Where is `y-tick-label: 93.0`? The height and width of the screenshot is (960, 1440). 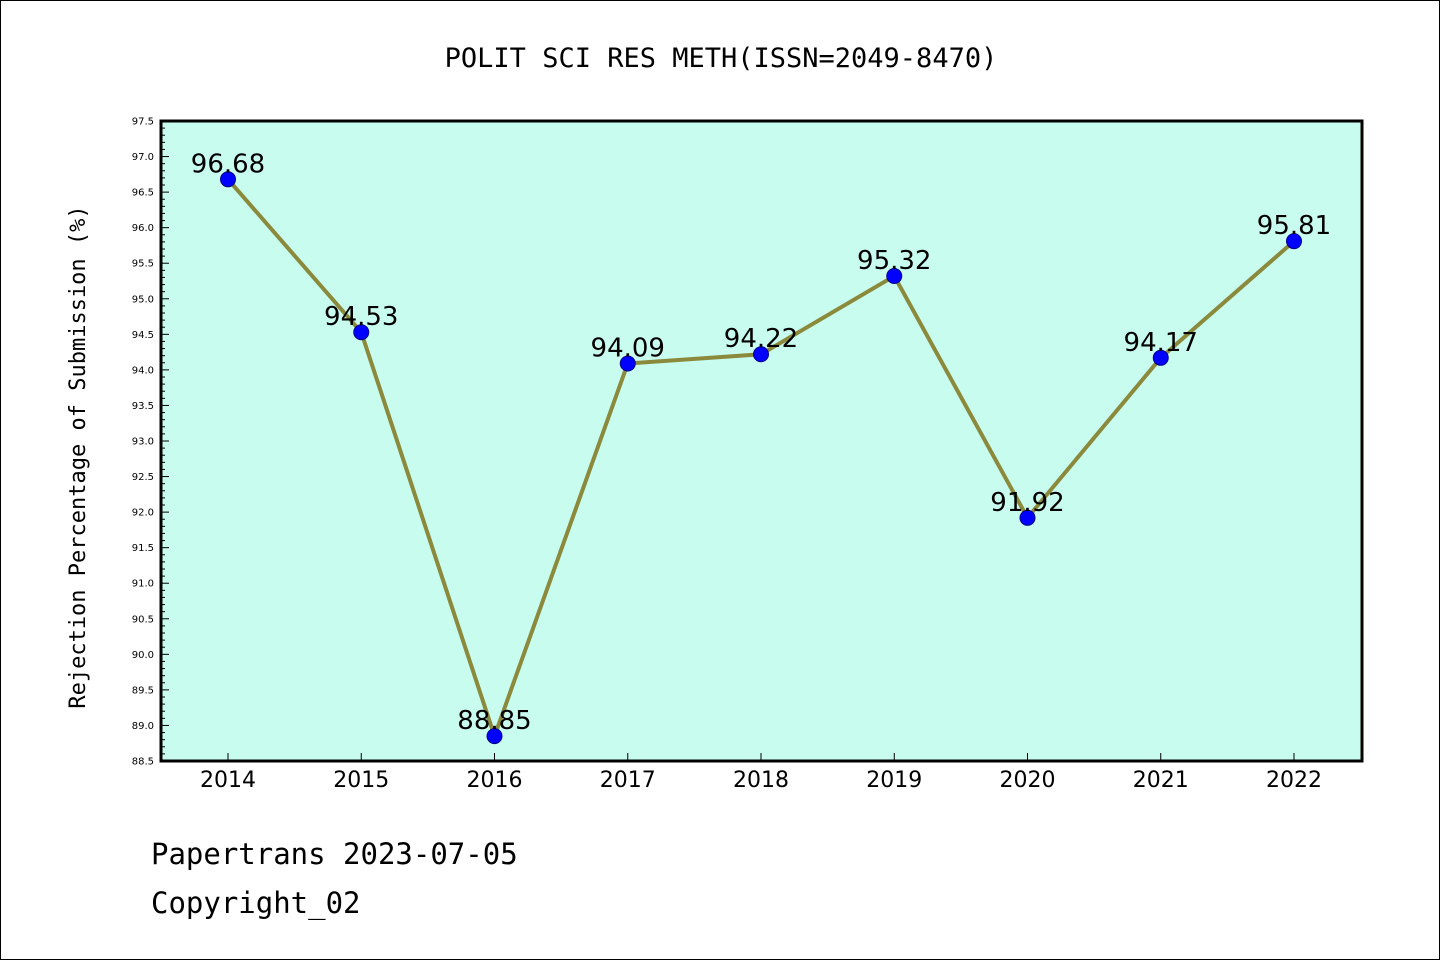 y-tick-label: 93.0 is located at coordinates (143, 442).